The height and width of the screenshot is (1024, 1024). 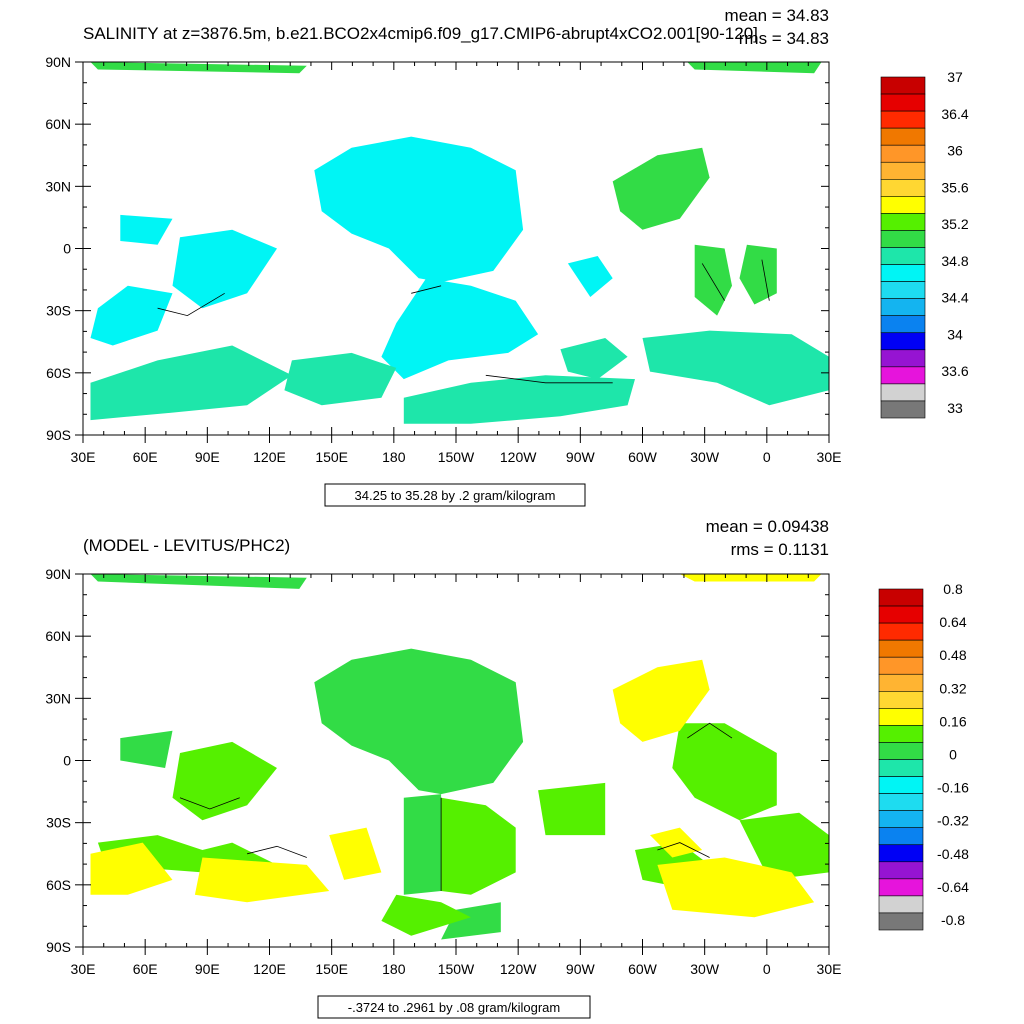 What do you see at coordinates (767, 457) in the screenshot?
I see `top-lon-label: 0` at bounding box center [767, 457].